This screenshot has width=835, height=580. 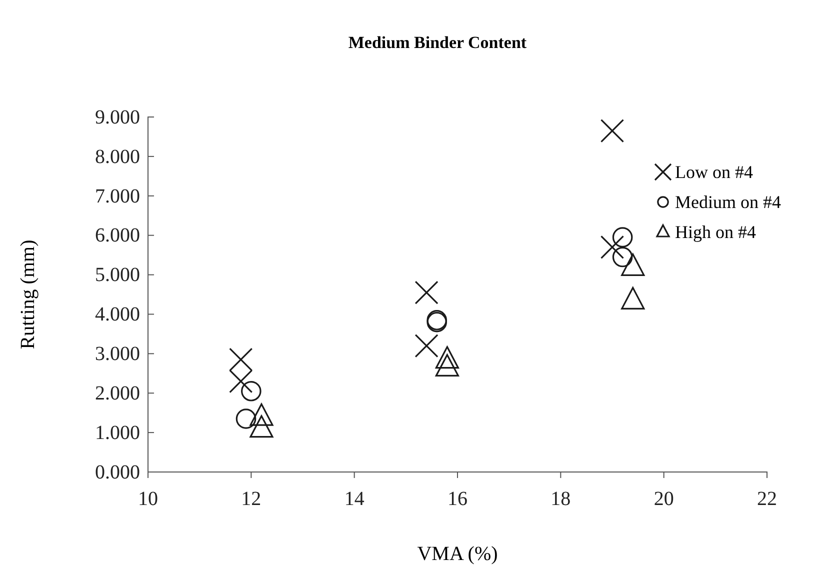 What do you see at coordinates (28, 295) in the screenshot?
I see `y-axis-title: Rutting (mm)` at bounding box center [28, 295].